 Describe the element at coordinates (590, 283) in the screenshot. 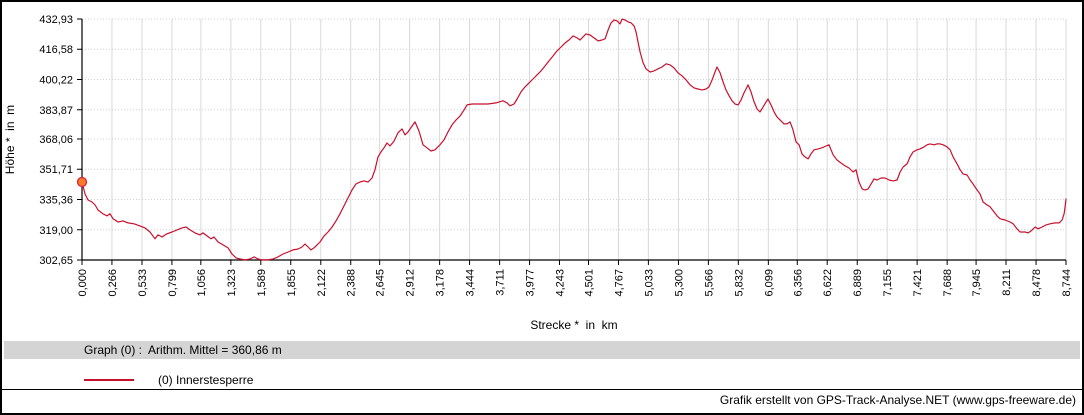

I see `x-tick-label: 4,501` at that location.